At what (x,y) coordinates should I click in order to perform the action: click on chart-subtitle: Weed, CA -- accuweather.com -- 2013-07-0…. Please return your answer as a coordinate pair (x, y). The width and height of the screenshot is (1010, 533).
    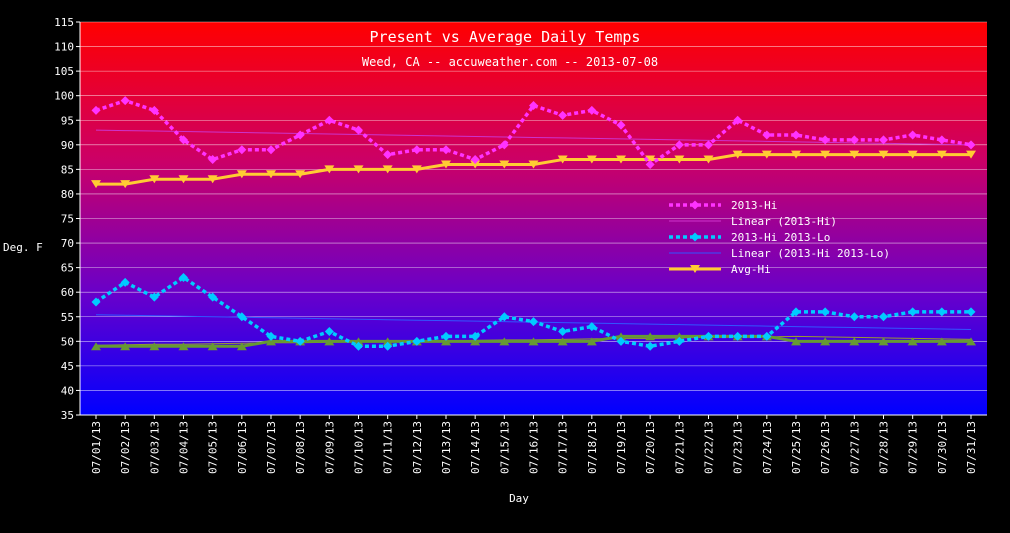
    Looking at the image, I should click on (510, 62).